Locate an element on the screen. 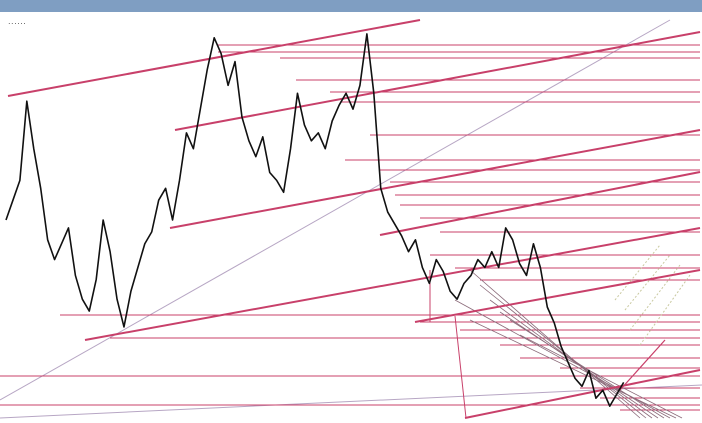  diagonal-guide-line is located at coordinates (351, 401).